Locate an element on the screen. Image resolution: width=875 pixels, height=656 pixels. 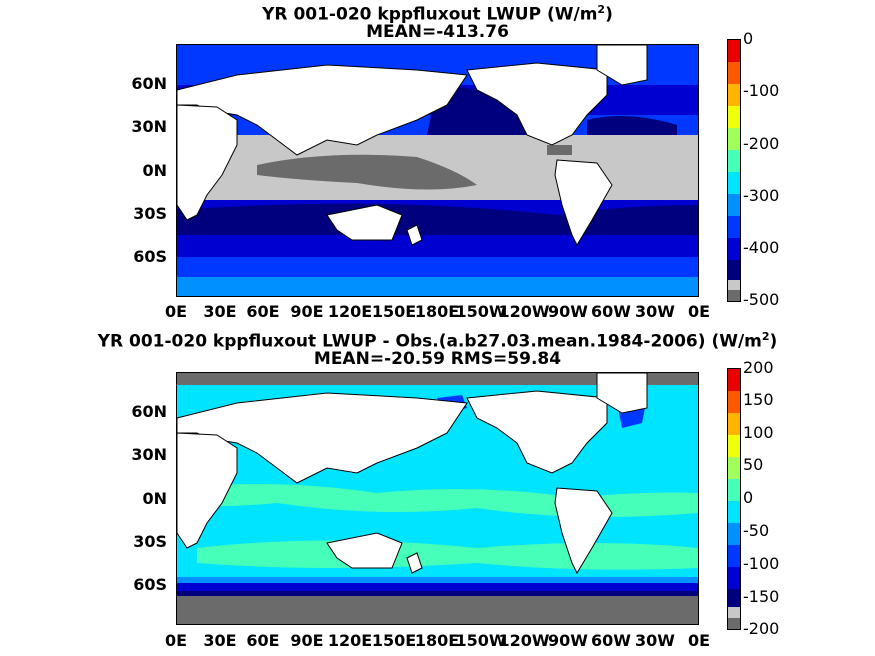
panel1-australia is located at coordinates (364, 222).